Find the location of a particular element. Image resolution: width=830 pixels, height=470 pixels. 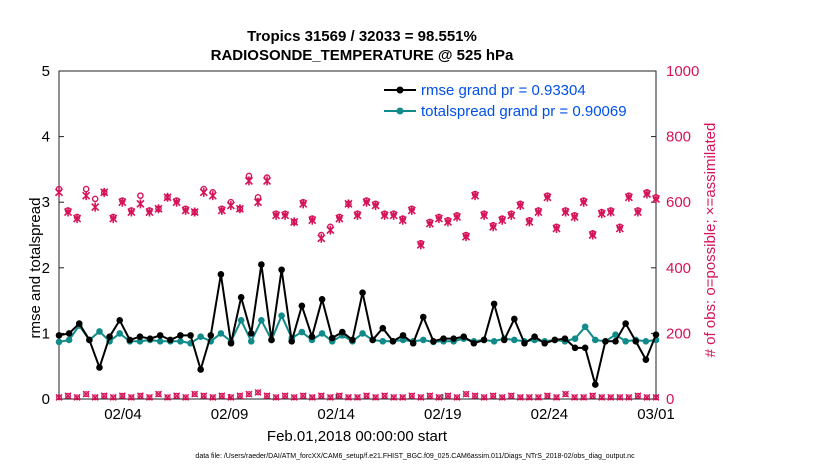

right-tick-label: 600 is located at coordinates (678, 202).